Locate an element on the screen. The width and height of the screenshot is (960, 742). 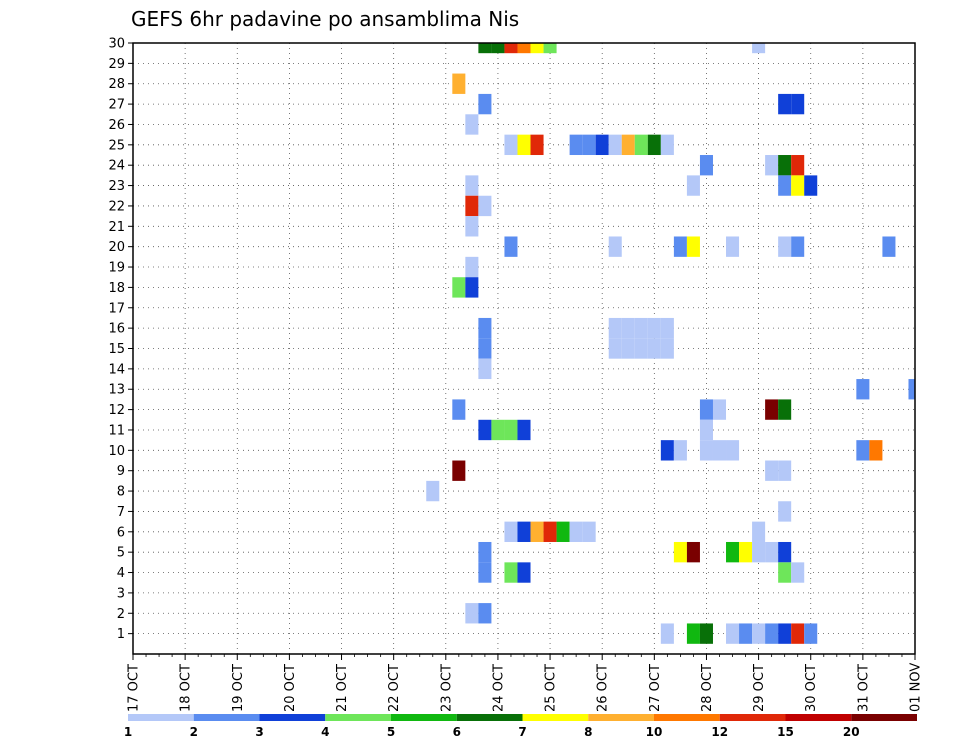
y-tick-label: 30 is located at coordinates (116, 44).